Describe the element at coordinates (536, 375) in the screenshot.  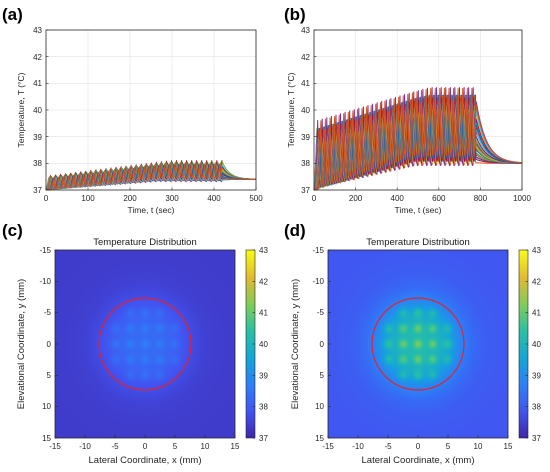
I see `colorbar-label-d-2: 39` at that location.